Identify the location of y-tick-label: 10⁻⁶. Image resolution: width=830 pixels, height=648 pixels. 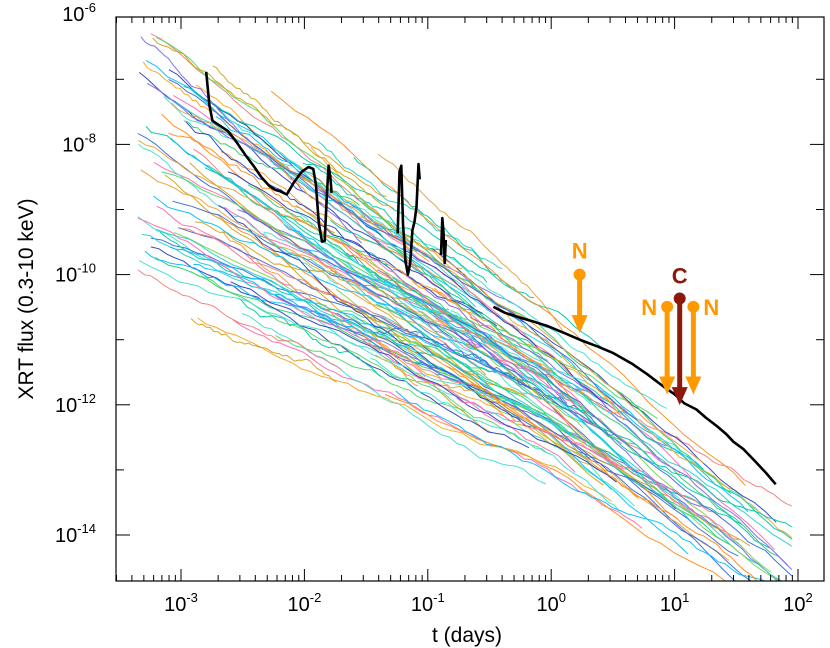
(79, 13).